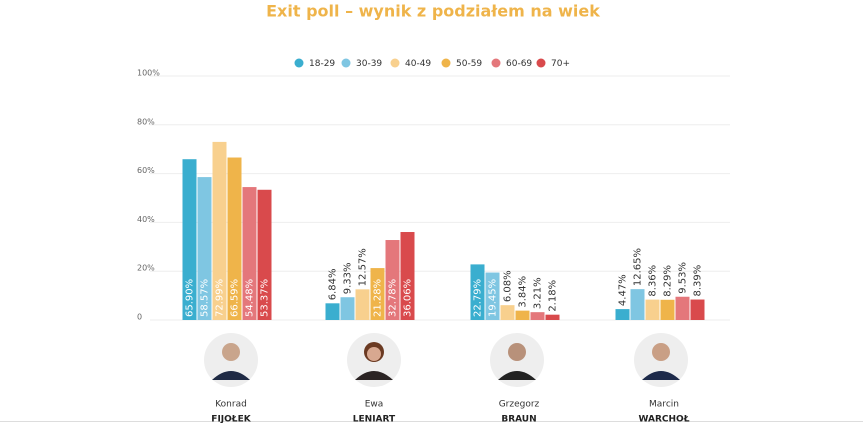  I want to click on x-tick-label: Ewa, so click(374, 405).